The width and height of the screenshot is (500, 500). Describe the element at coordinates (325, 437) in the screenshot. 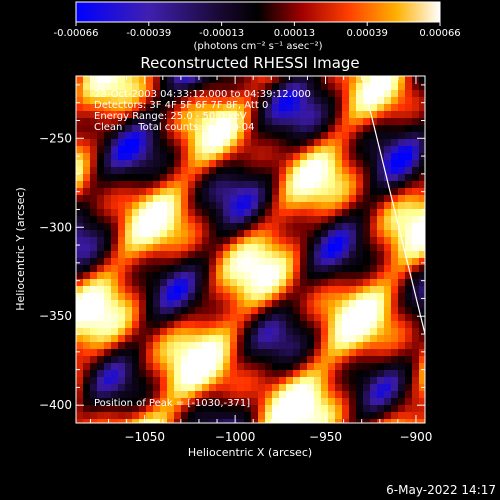

I see `x-tick-label: −950` at that location.